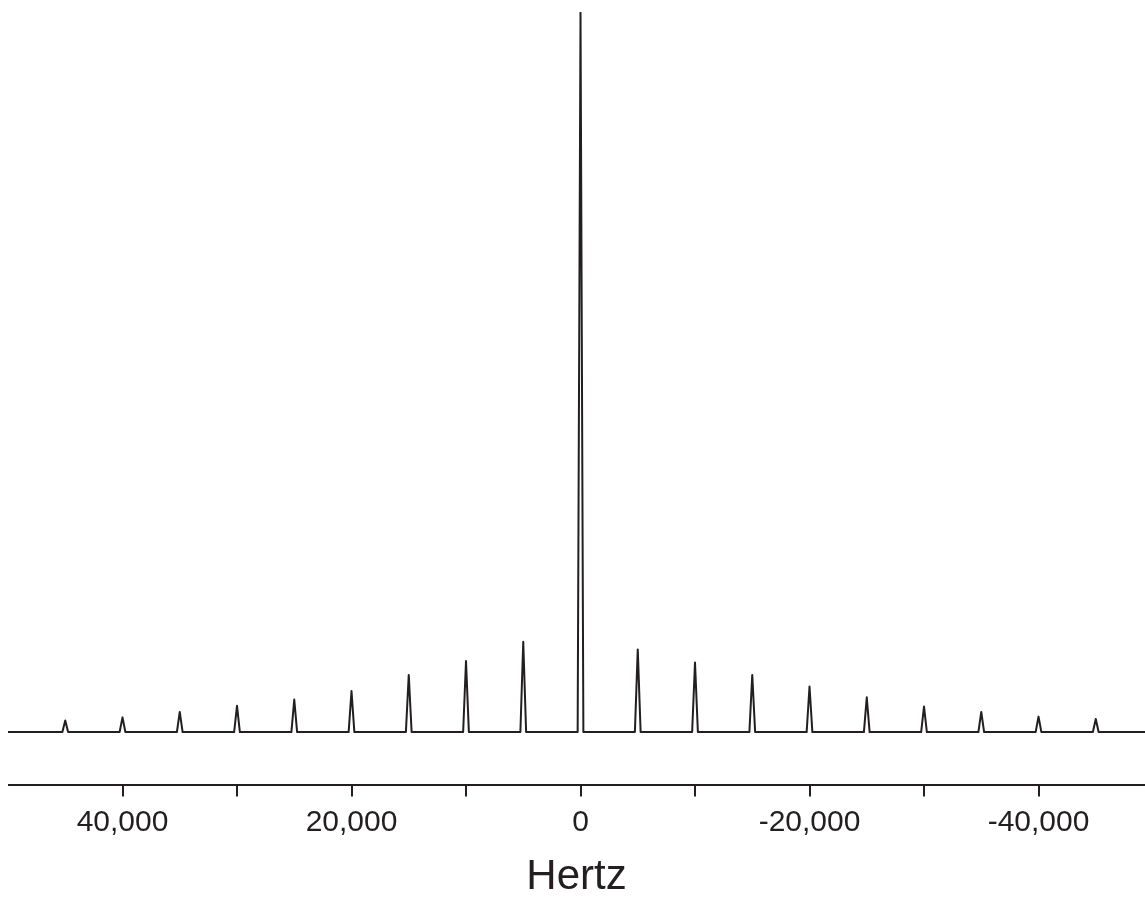  What do you see at coordinates (1038, 820) in the screenshot?
I see `x-tick-label: -40,000` at bounding box center [1038, 820].